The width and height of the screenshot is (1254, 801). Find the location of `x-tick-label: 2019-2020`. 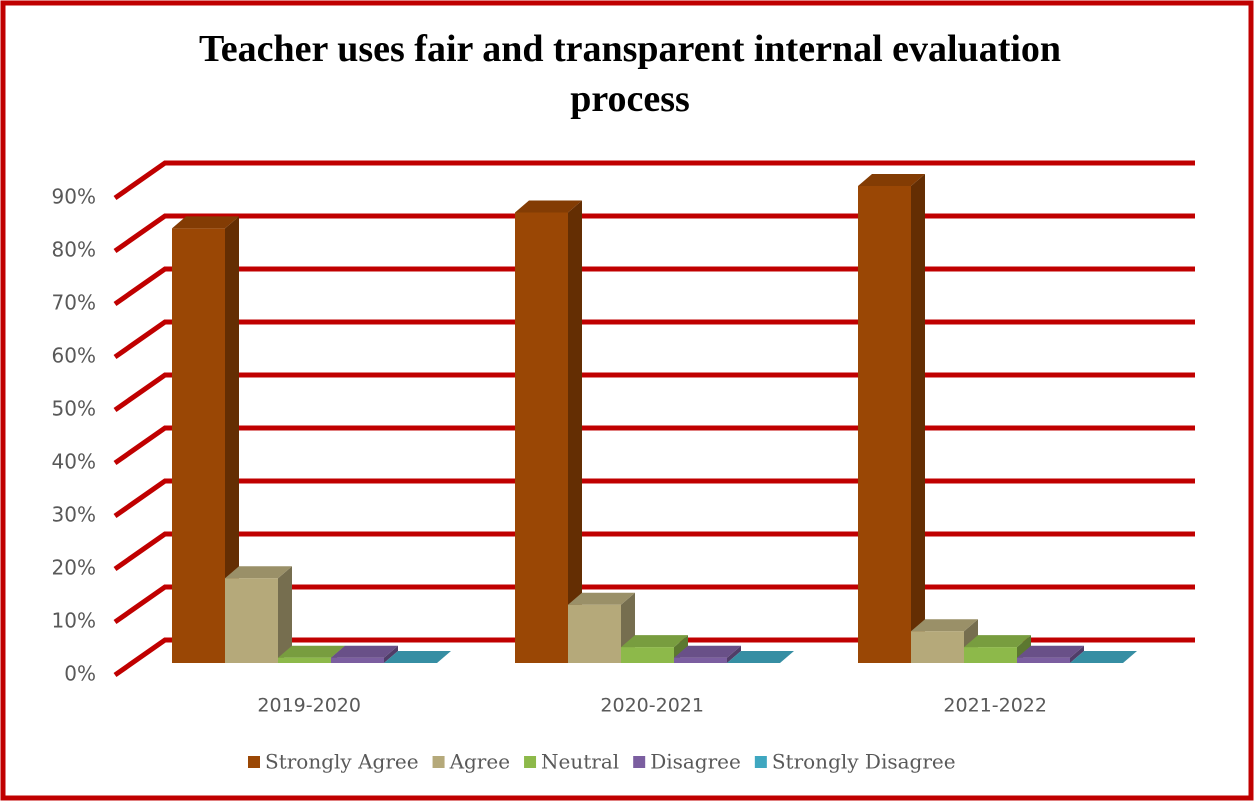

x-tick-label: 2019-2020 is located at coordinates (309, 706).